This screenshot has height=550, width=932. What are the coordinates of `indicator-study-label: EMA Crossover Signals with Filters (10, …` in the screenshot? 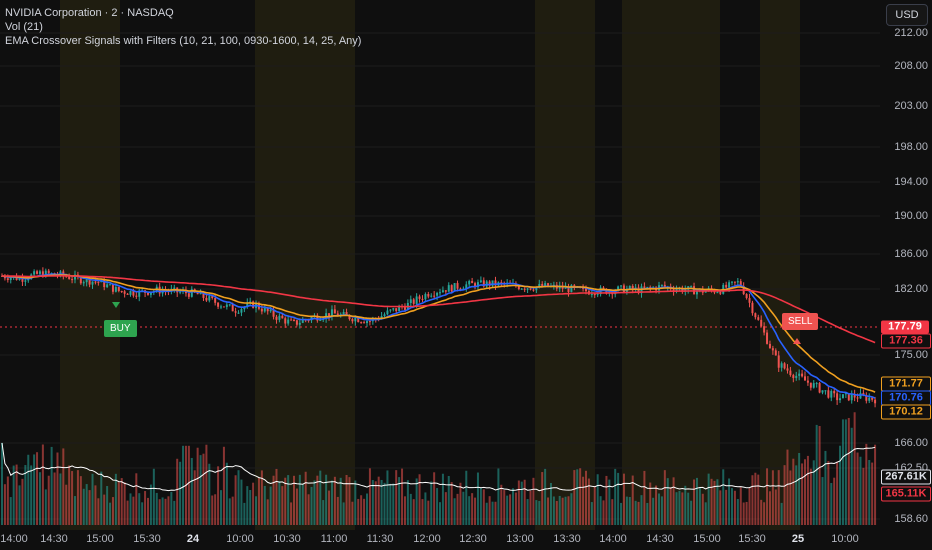 It's located at (183, 41).